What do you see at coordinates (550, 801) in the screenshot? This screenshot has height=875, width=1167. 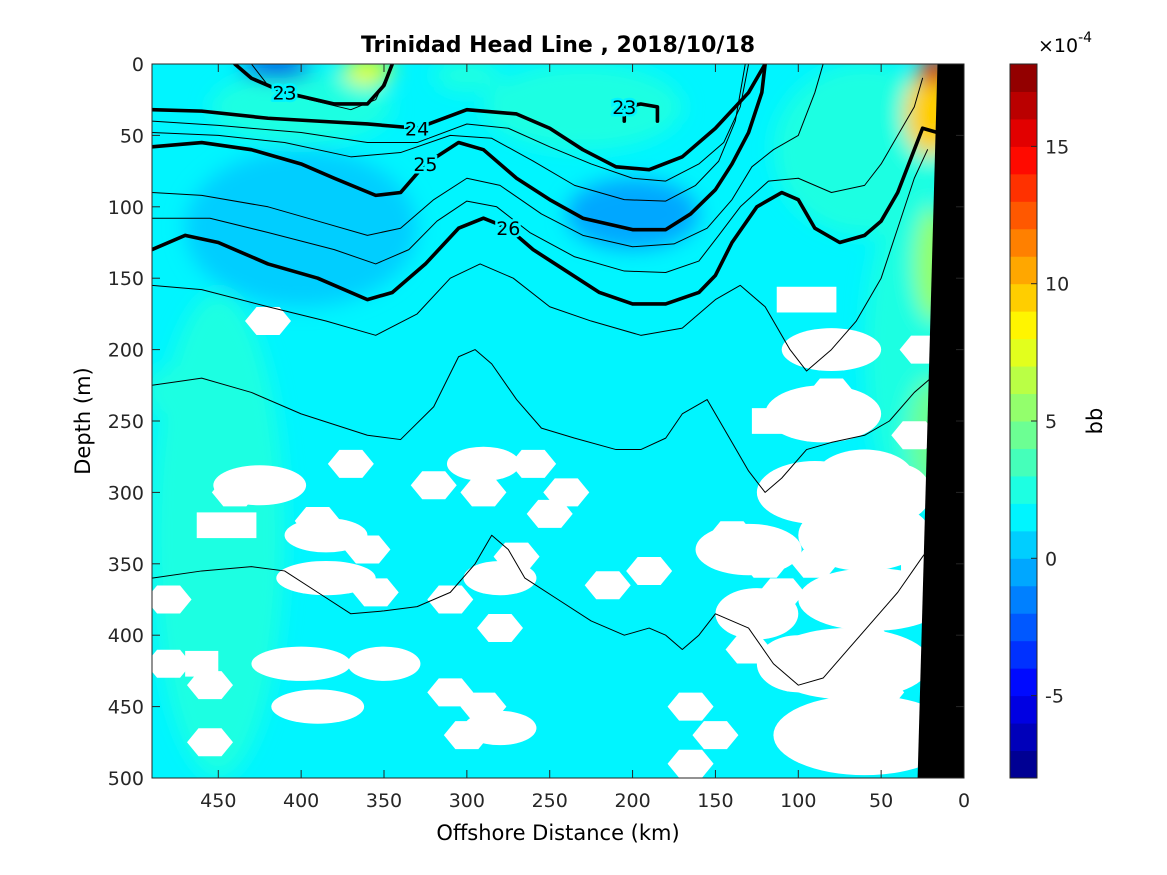 I see `x-tick-label: 250` at bounding box center [550, 801].